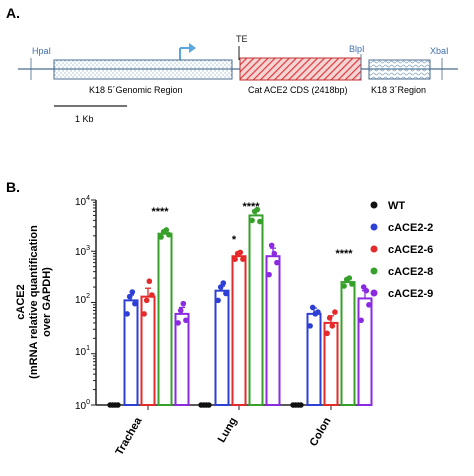 The image size is (474, 476). I want to click on k18-3-region-box, so click(399, 69).